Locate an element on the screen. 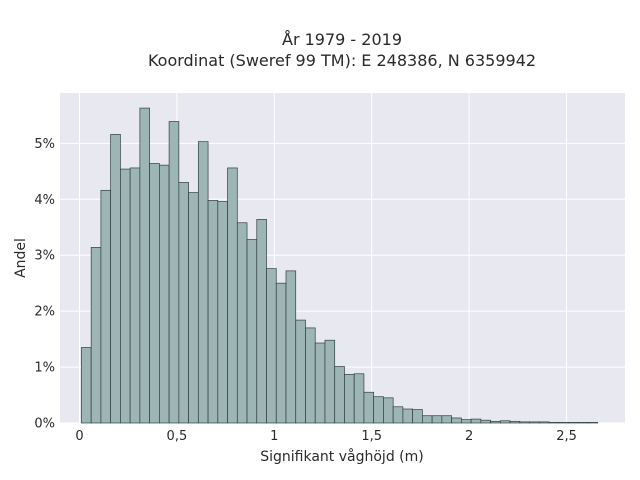 The image size is (640, 480). chart-title-line-1: År 1979 - 2019 is located at coordinates (342, 39).